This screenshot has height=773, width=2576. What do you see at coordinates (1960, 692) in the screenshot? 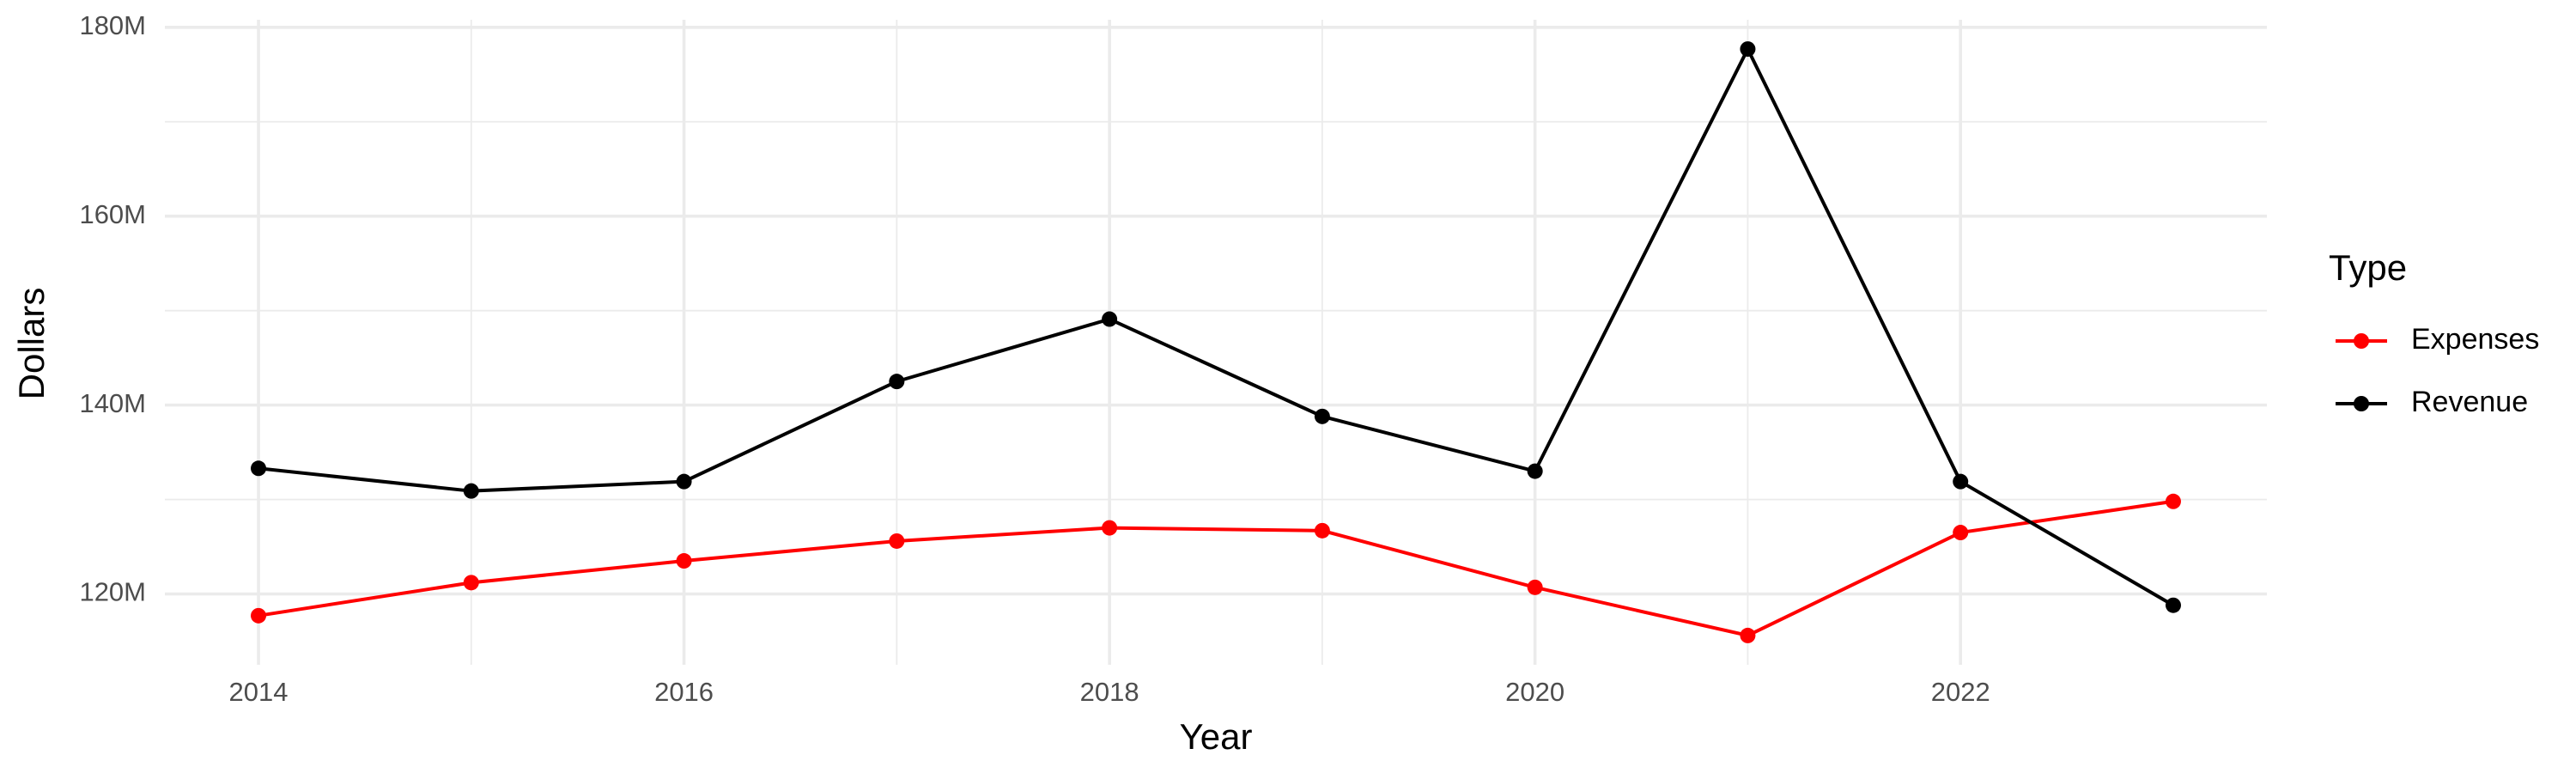
I see `x-tick-label: 2022` at bounding box center [1960, 692].